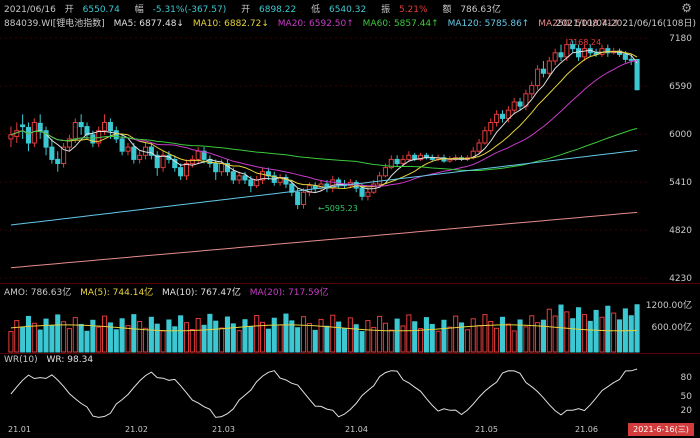 The width and height of the screenshot is (700, 438). What do you see at coordinates (680, 87) in the screenshot?
I see `price-tick: 6590` at bounding box center [680, 87].